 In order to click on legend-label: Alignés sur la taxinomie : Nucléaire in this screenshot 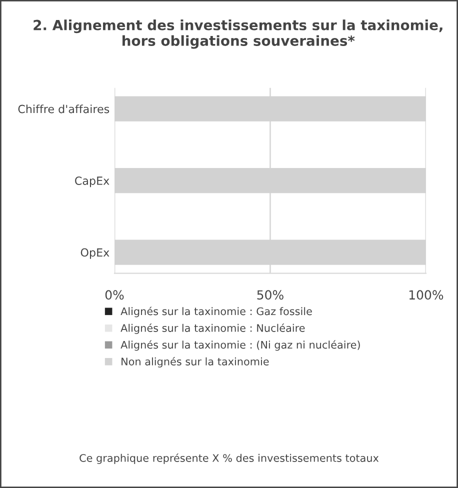, I will do `click(212, 328)`.